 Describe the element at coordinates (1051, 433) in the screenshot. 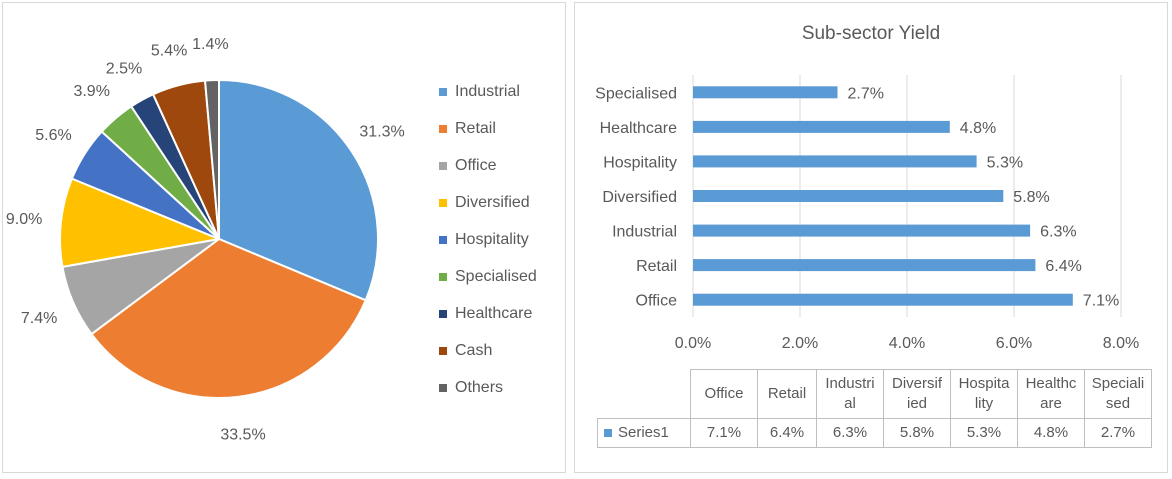

I see `data-table-cell-healthcare: 4.8%` at that location.